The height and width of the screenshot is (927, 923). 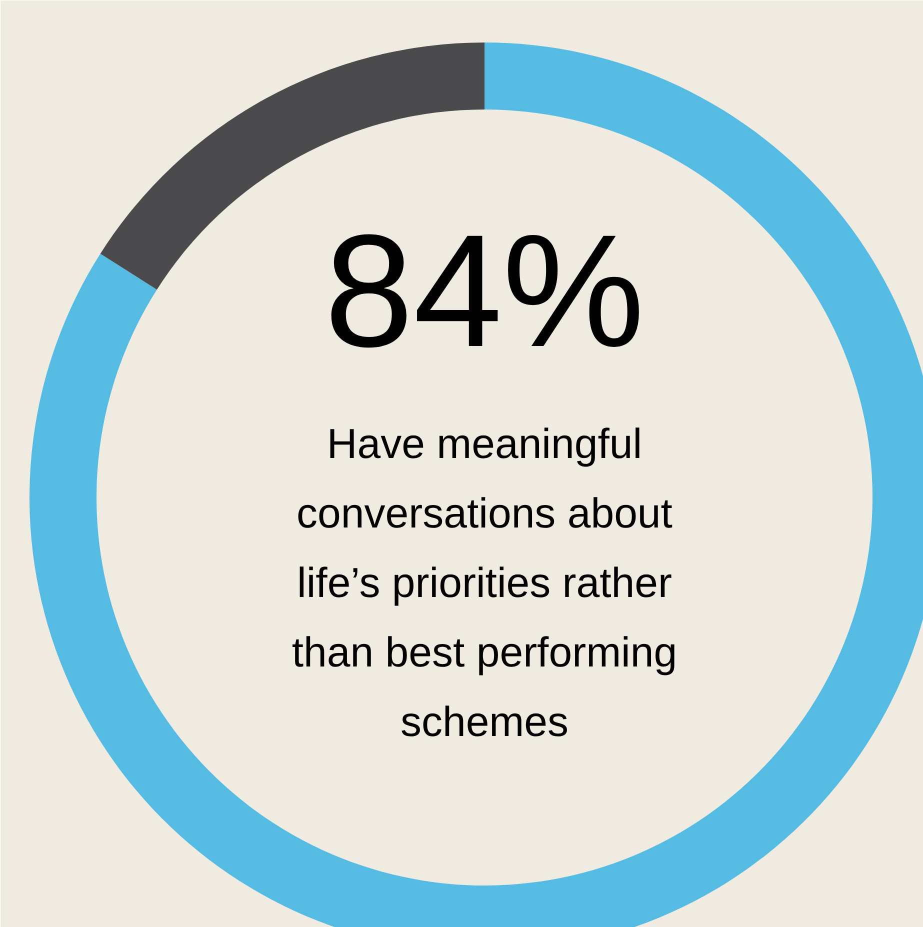 I want to click on text: Have meaningful conversations about life’s priorities rather than best performing schemes, so click(x=485, y=582).